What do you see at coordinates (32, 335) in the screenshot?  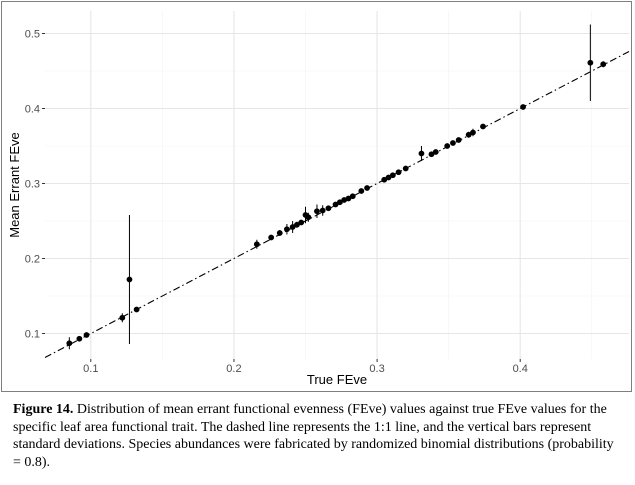 I see `y-tick-label: 0.1` at bounding box center [32, 335].